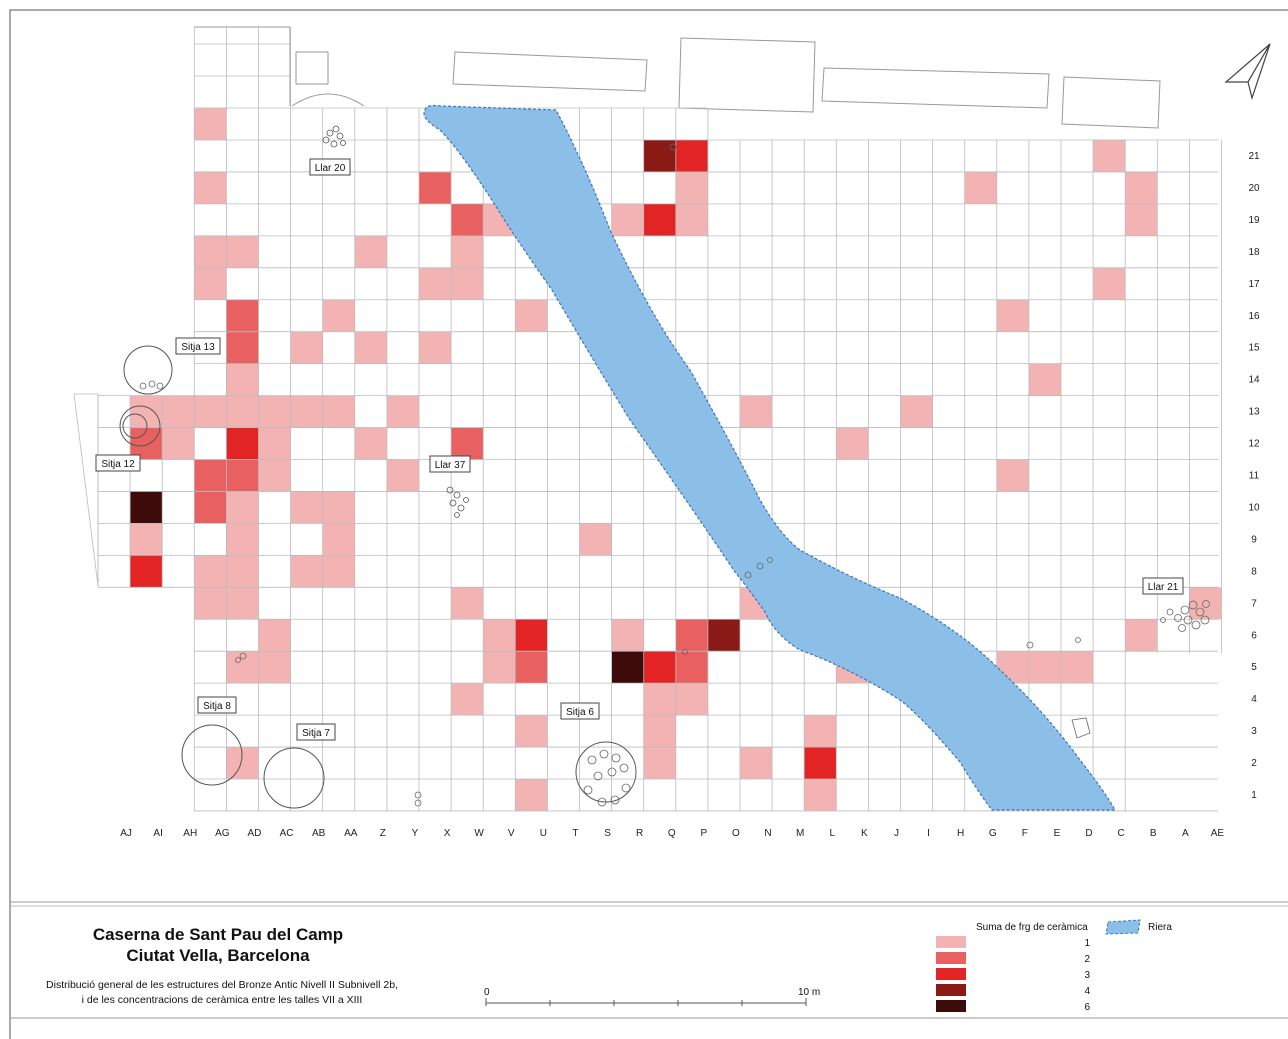 The width and height of the screenshot is (1288, 1039). Describe the element at coordinates (222, 833) in the screenshot. I see `column-label: AG` at that location.